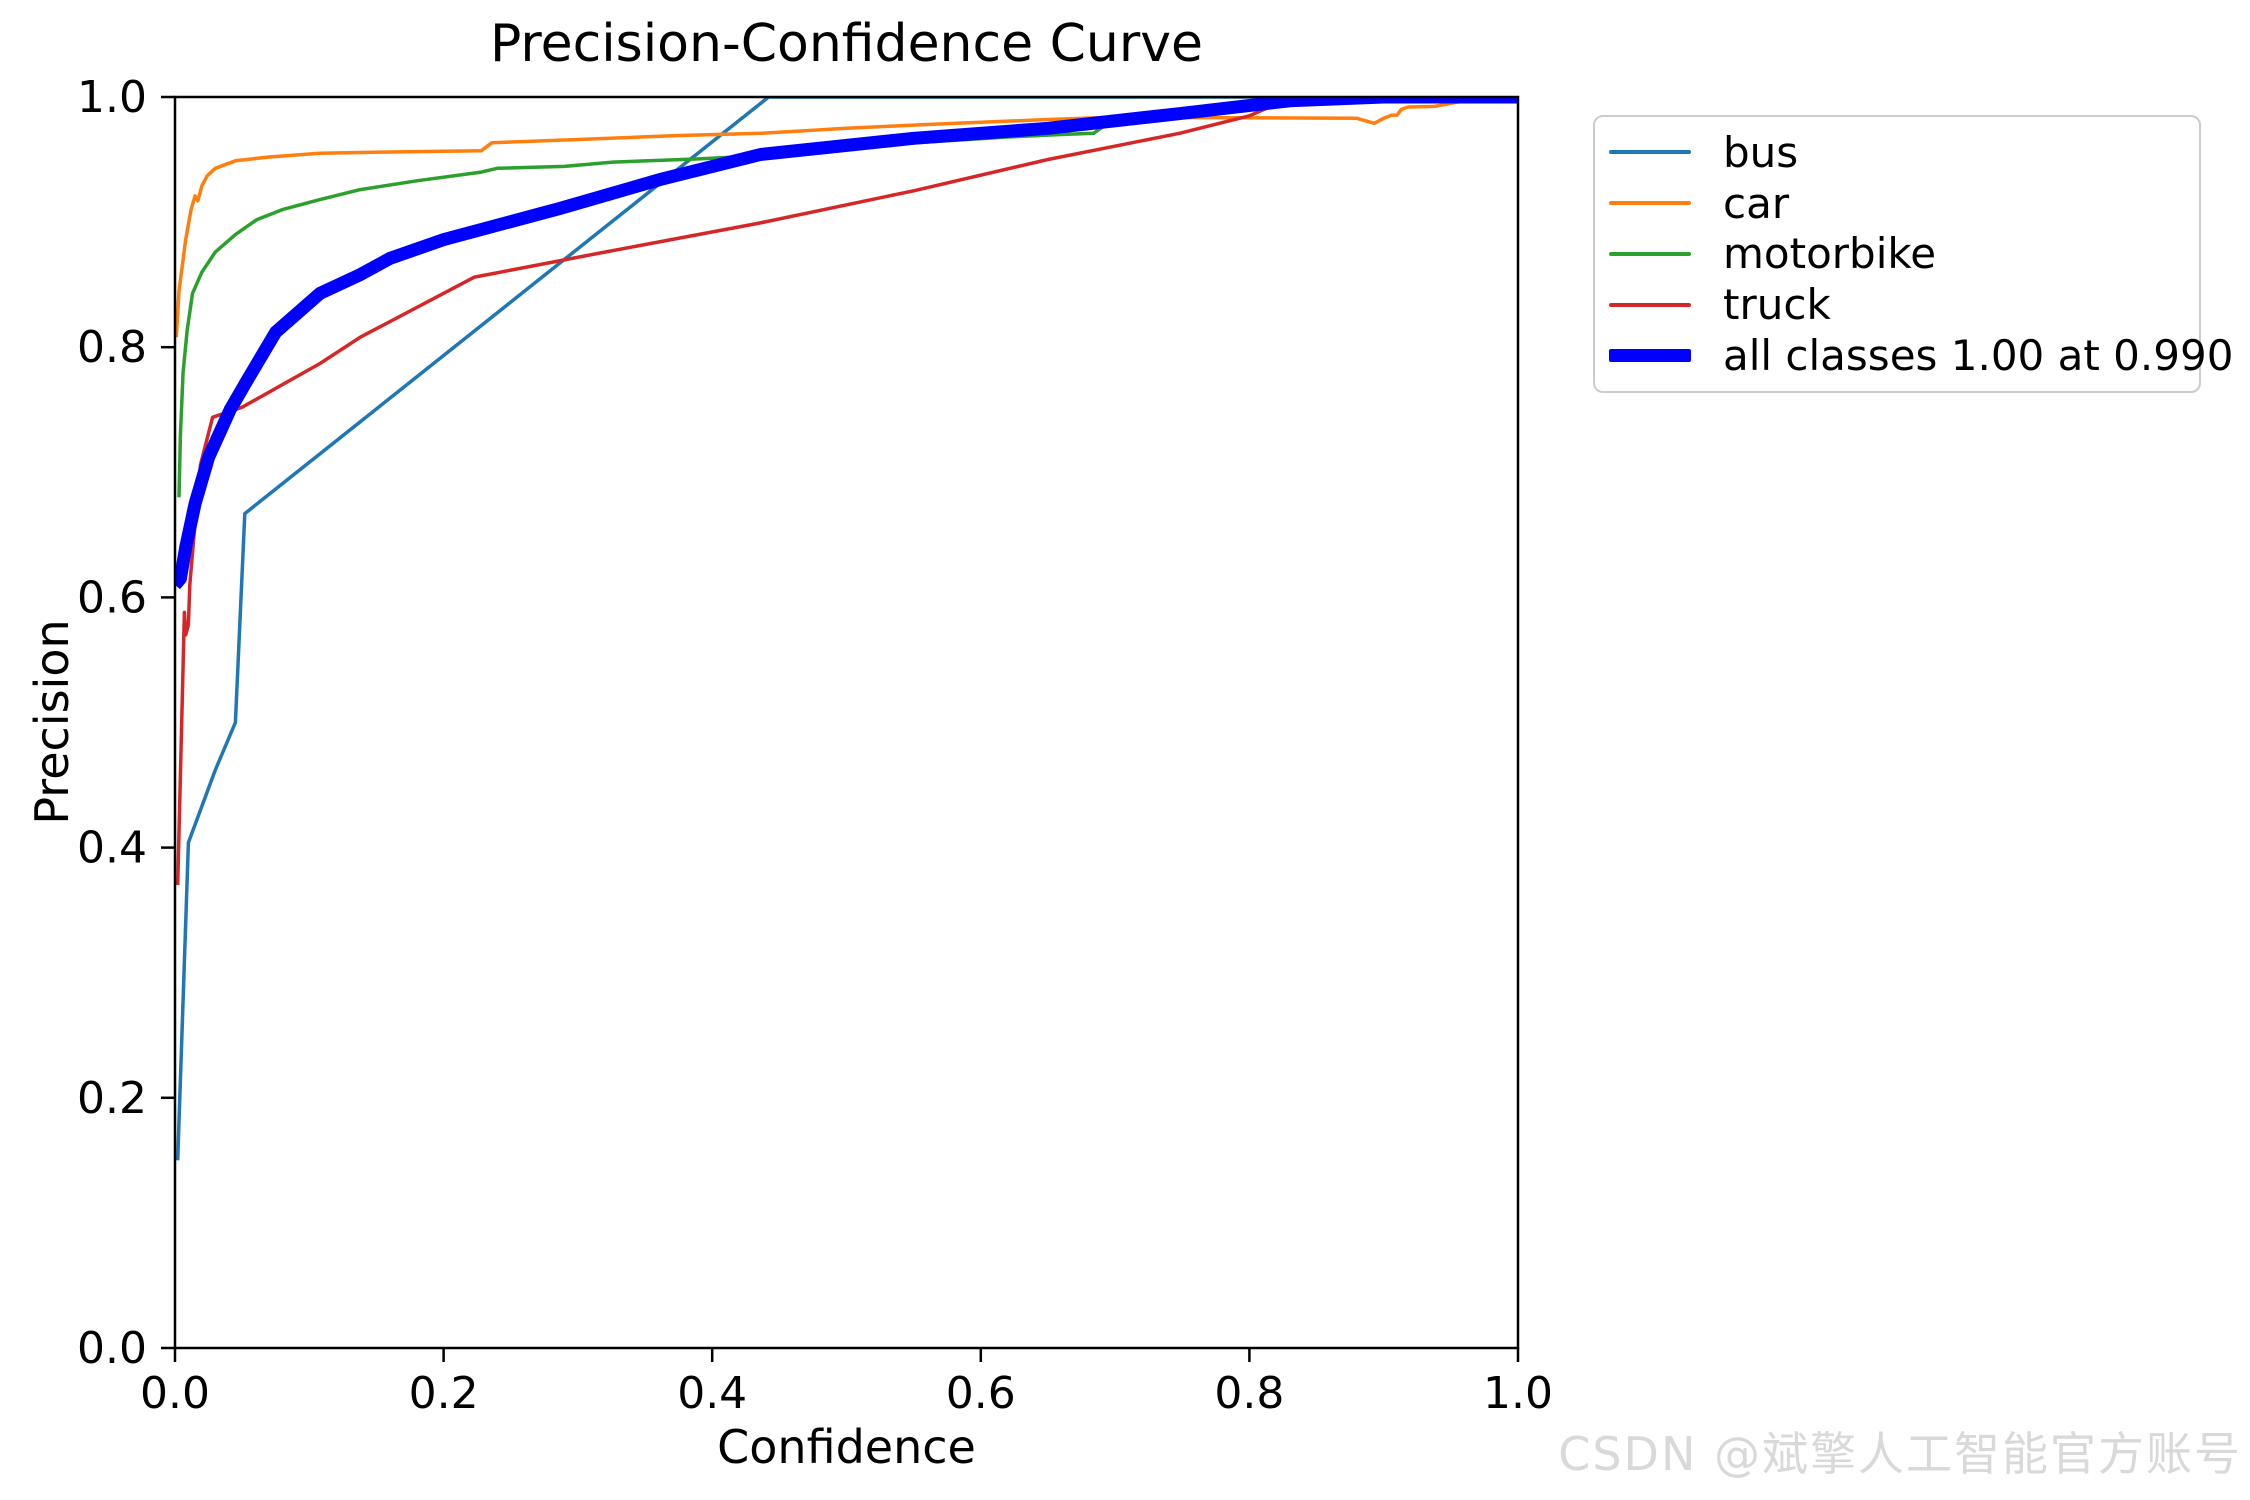  What do you see at coordinates (1650, 152) in the screenshot?
I see `legend-line-bus` at bounding box center [1650, 152].